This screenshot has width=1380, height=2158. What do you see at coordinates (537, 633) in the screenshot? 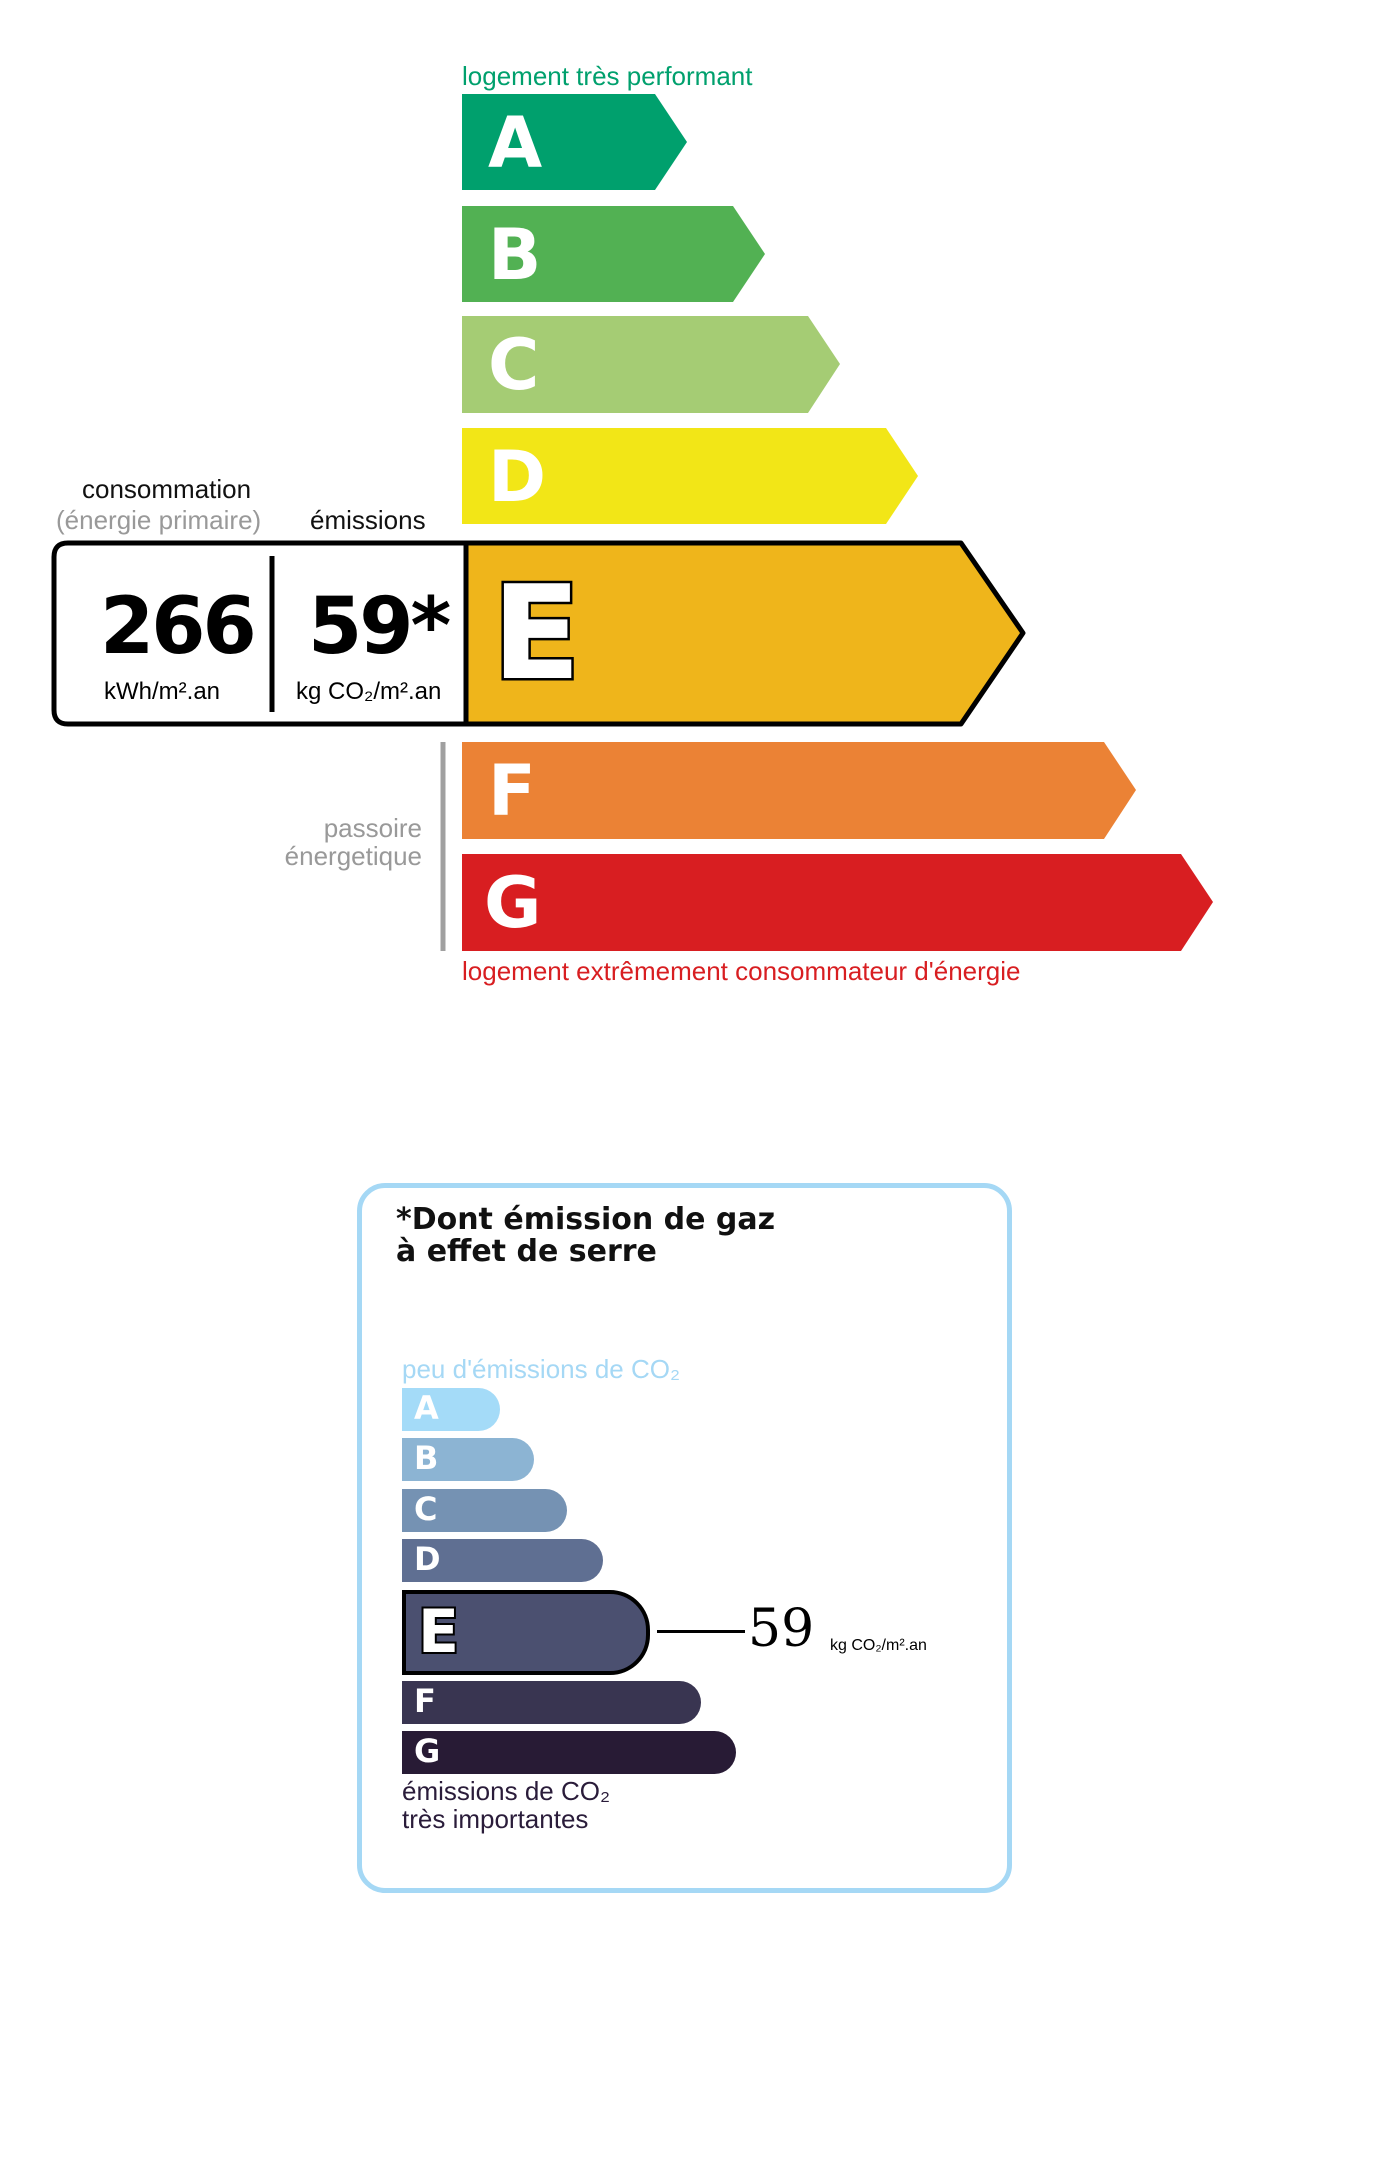
I see `class-letter-e: E` at bounding box center [537, 633].